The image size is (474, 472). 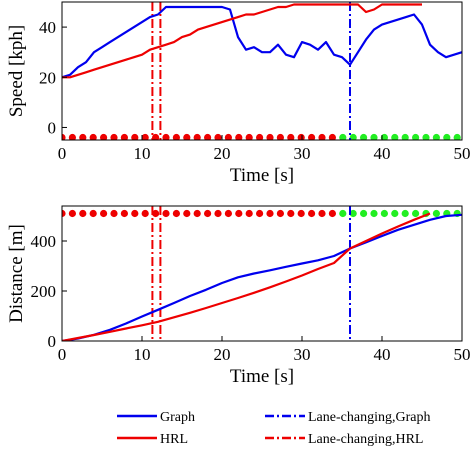 I want to click on legend-label: Graph, so click(x=177, y=417).